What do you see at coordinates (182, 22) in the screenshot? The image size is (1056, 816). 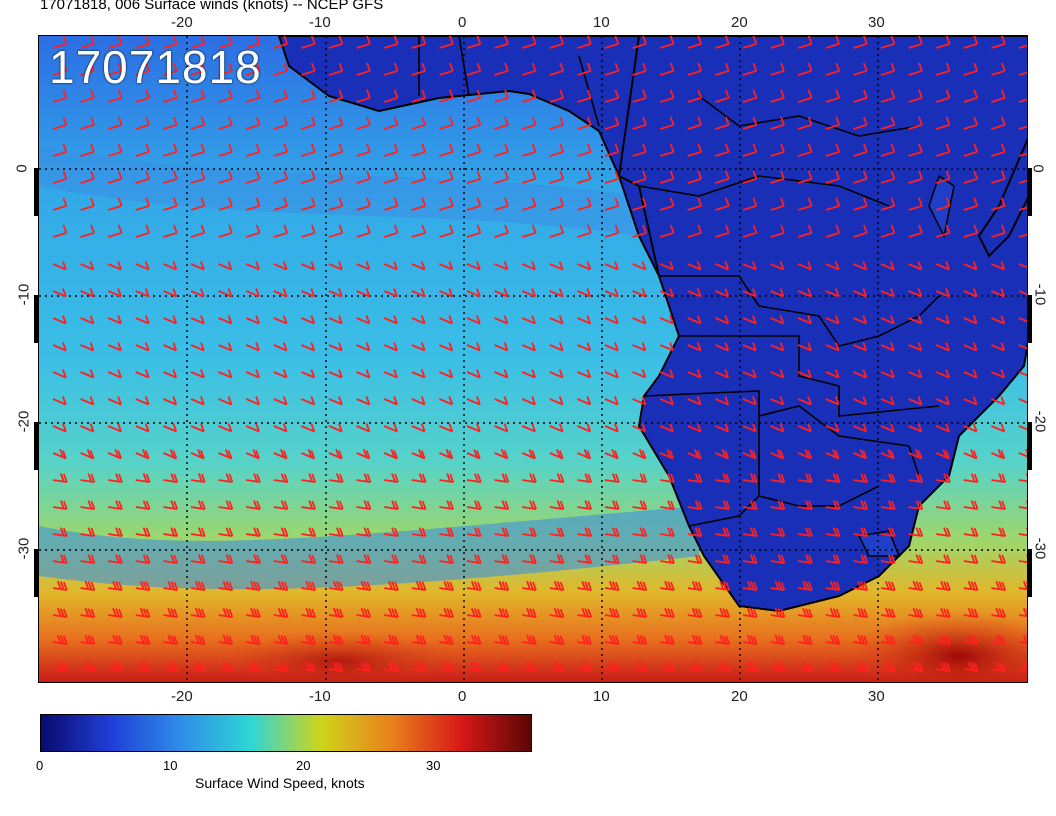 I see `top-lon-tick-label: -20` at bounding box center [182, 22].